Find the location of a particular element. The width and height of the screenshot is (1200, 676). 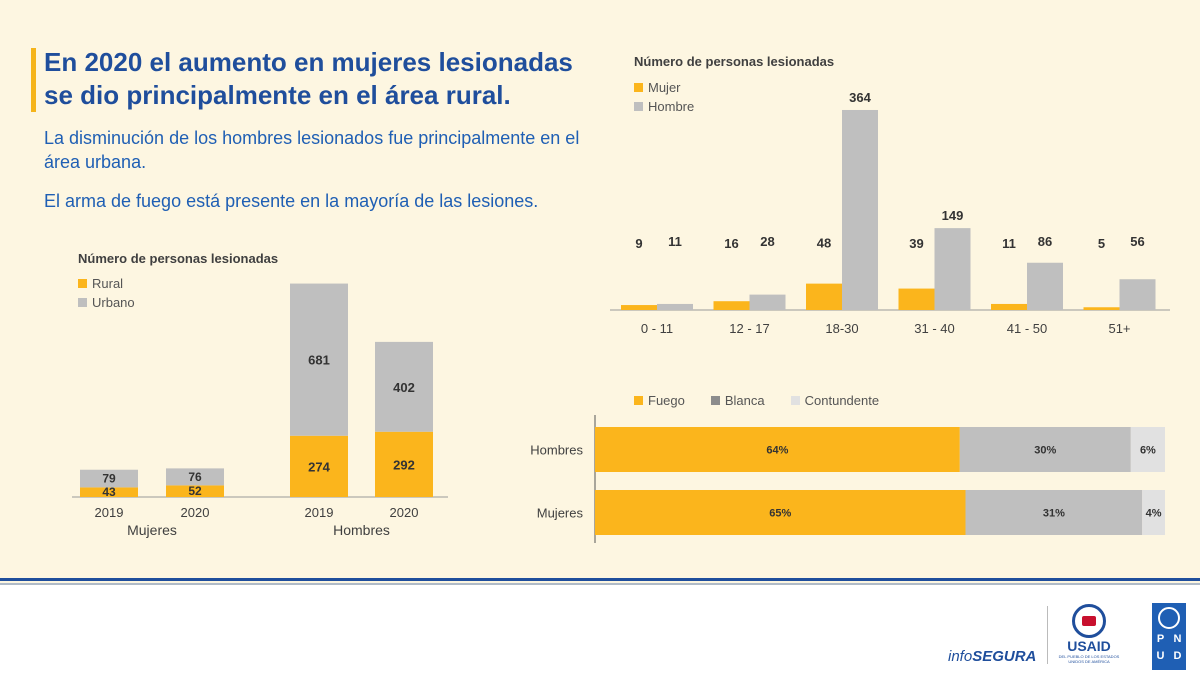

data-label-hombre: 11 is located at coordinates (675, 241).